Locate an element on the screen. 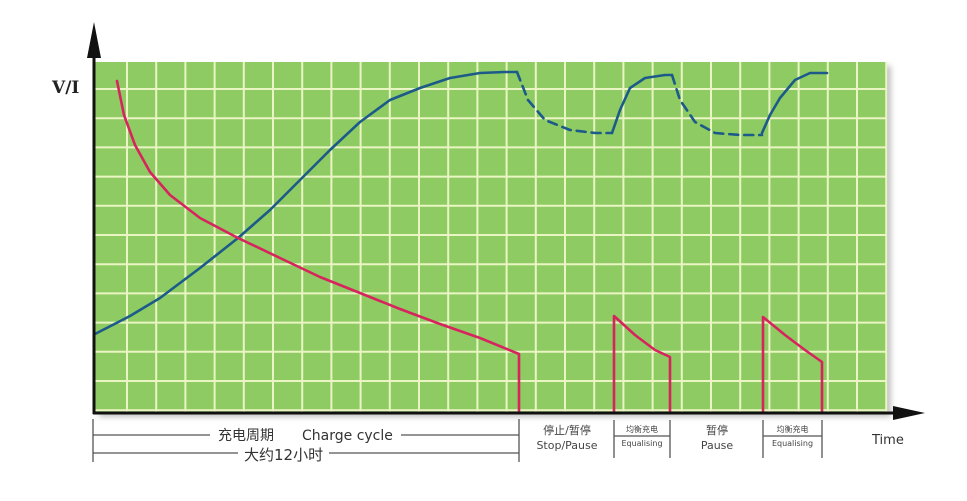 The image size is (967, 501). x-axis-arrow-icon is located at coordinates (909, 413).